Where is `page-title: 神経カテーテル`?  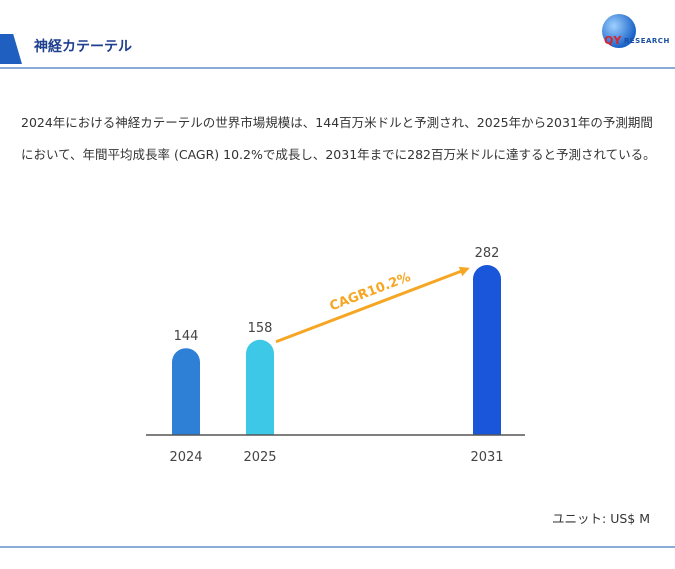
page-title: 神経カテーテル is located at coordinates (83, 47).